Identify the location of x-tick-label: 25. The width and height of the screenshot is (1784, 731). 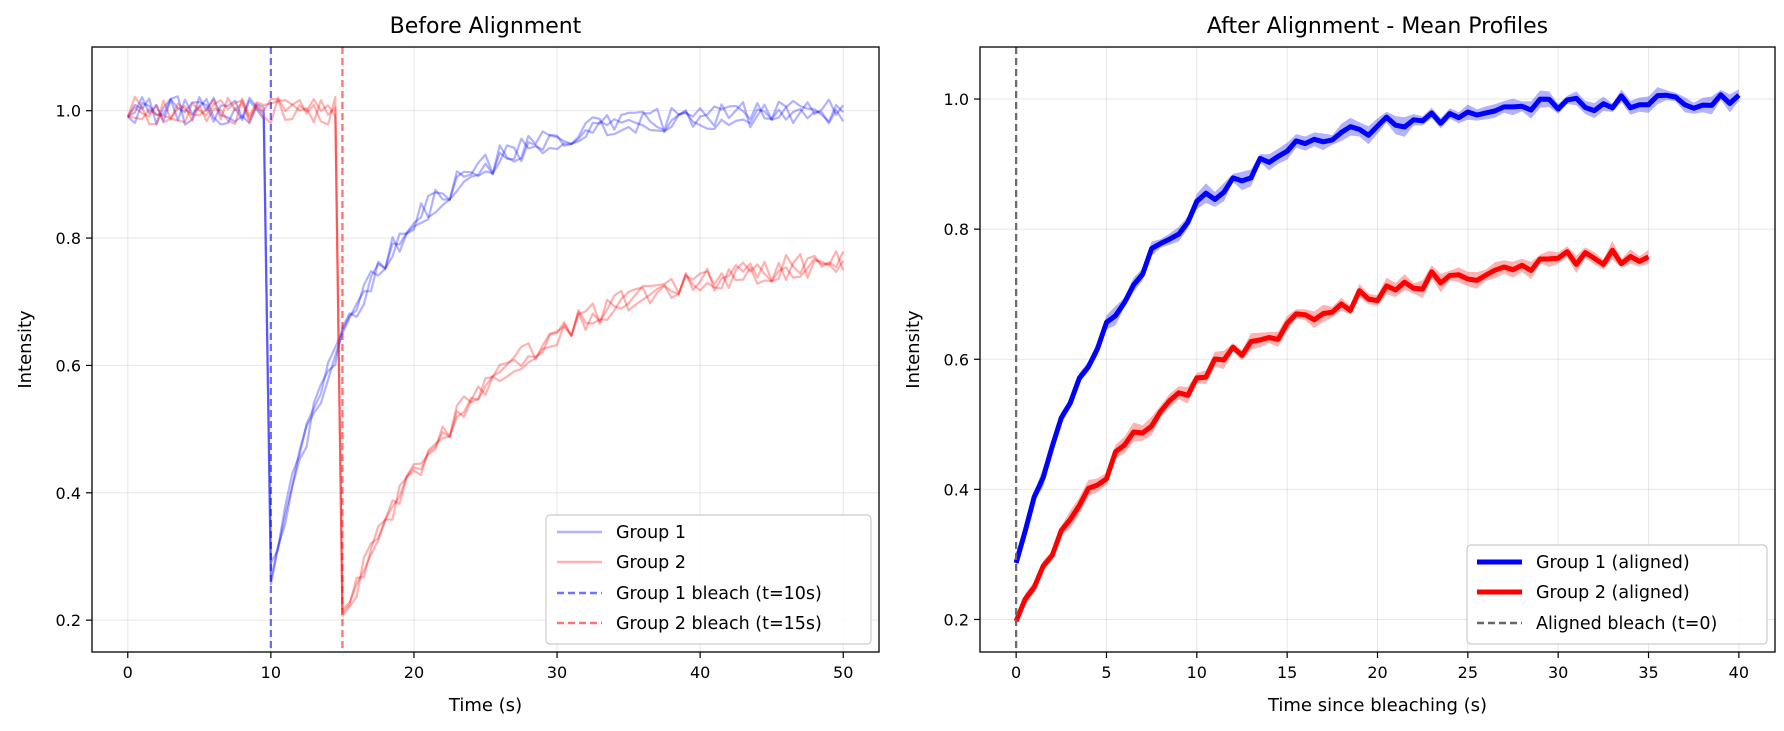
(1468, 672).